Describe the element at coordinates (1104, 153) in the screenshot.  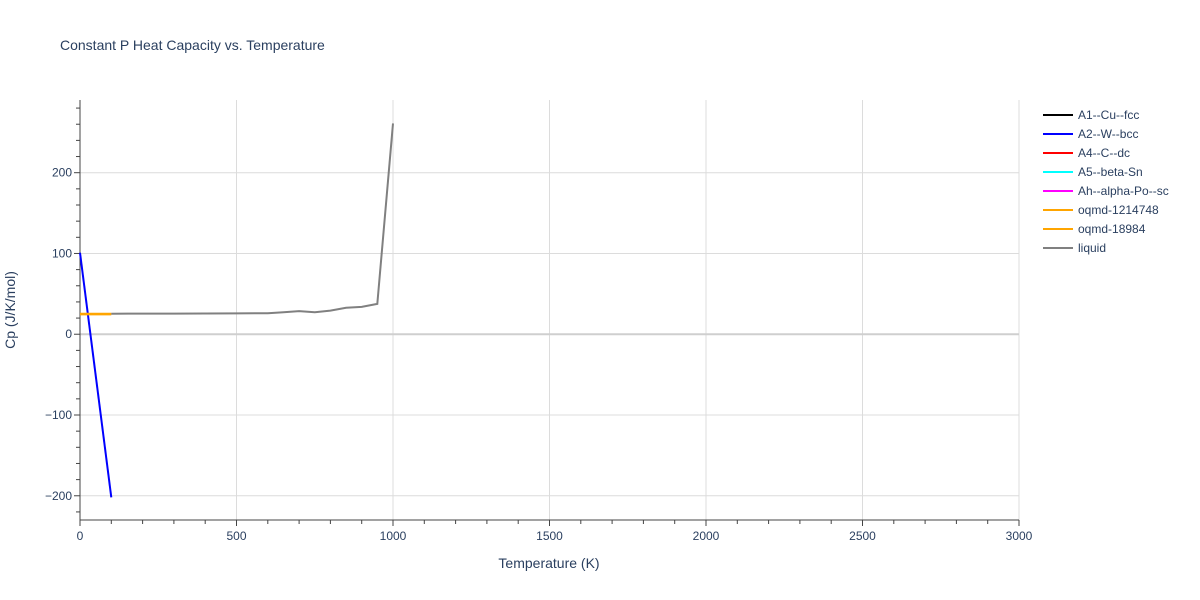
I see `legend-label: A4--C--dc` at that location.